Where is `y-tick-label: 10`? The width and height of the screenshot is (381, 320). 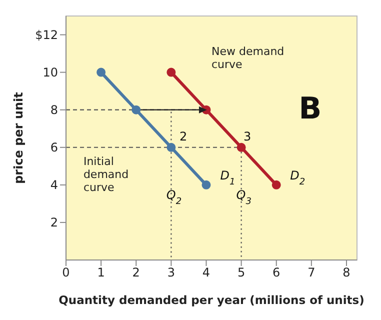
y-tick-label: 10 is located at coordinates (50, 73).